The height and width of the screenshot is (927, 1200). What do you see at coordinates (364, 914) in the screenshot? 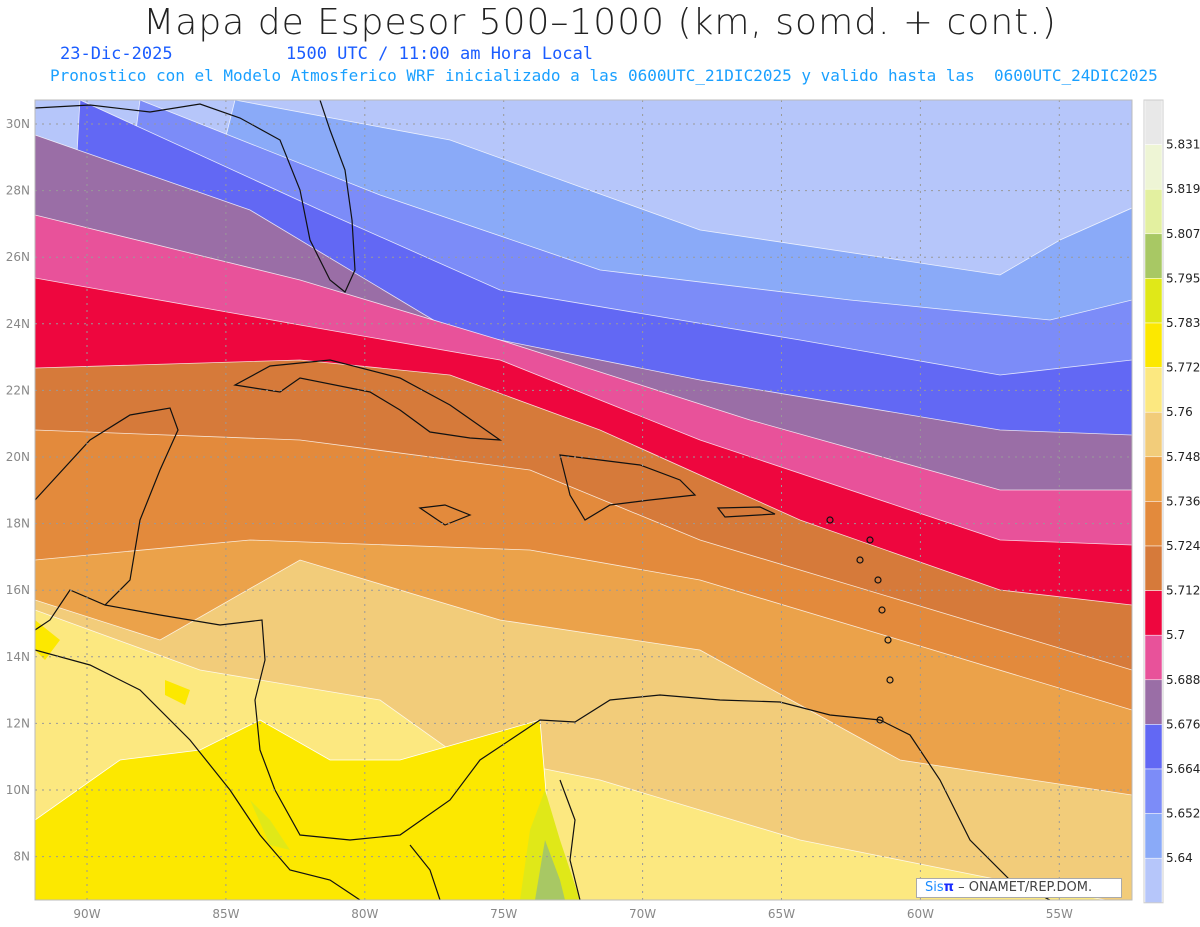
I see `lon-label: 80W` at bounding box center [364, 914].